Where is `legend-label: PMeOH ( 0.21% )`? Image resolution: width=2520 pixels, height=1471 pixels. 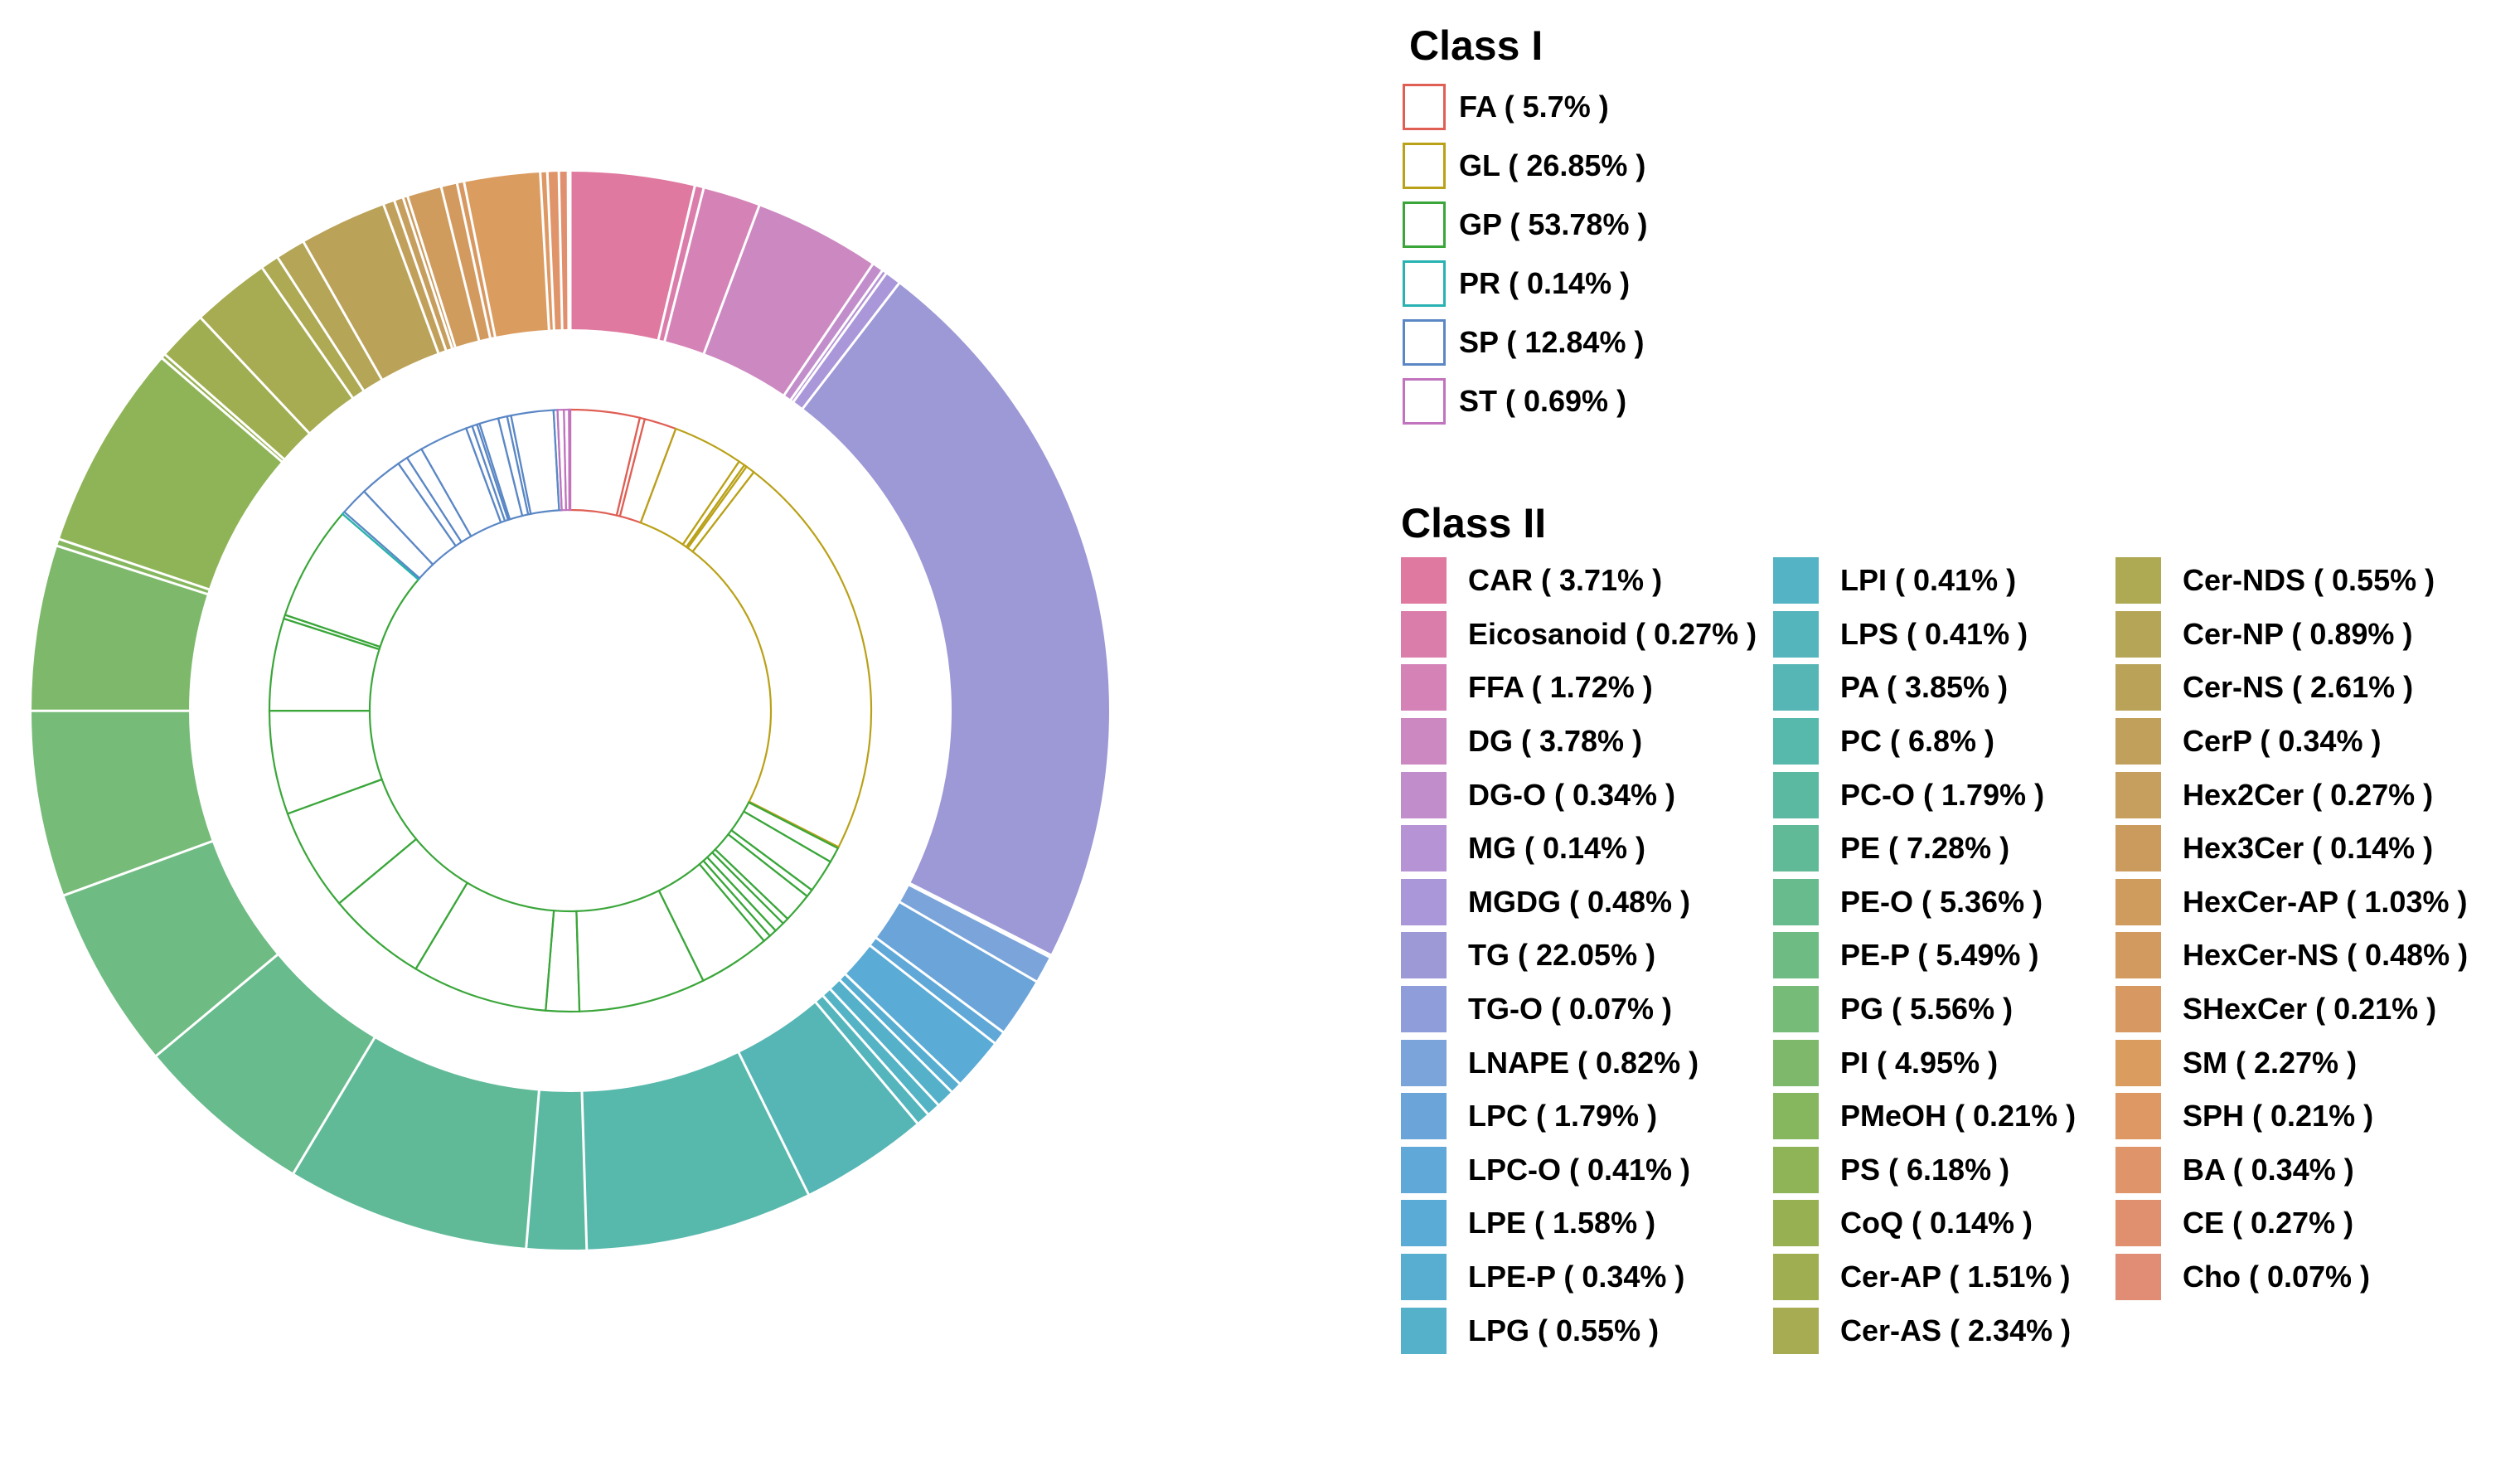 legend-label: PMeOH ( 0.21% ) is located at coordinates (1958, 1116).